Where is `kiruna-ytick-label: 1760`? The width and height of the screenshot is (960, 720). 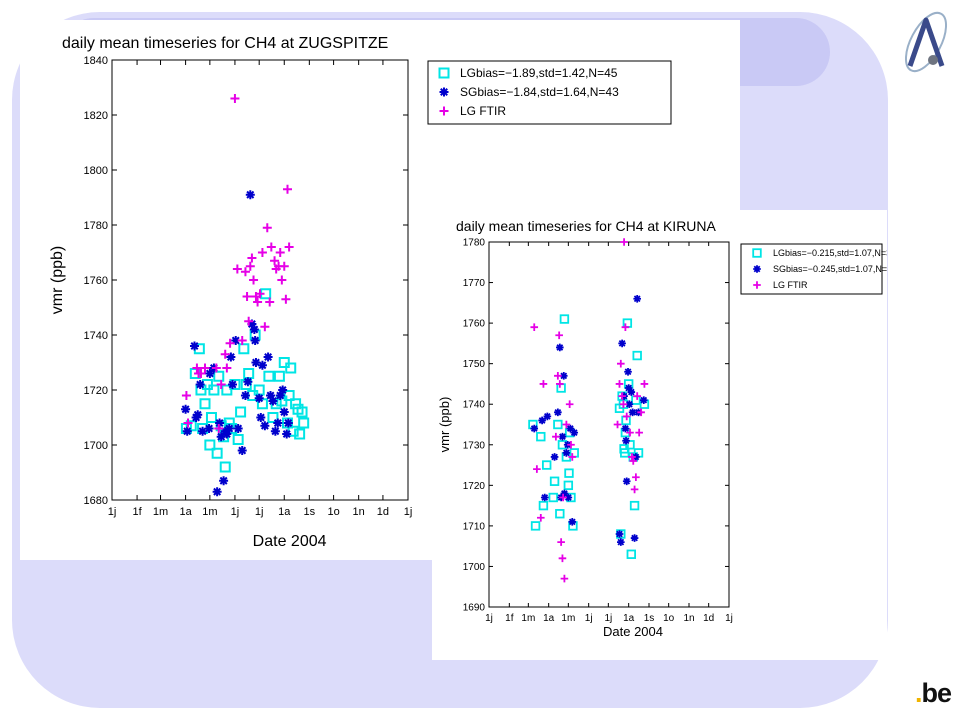
kiruna-ytick-label: 1760 is located at coordinates (474, 324).